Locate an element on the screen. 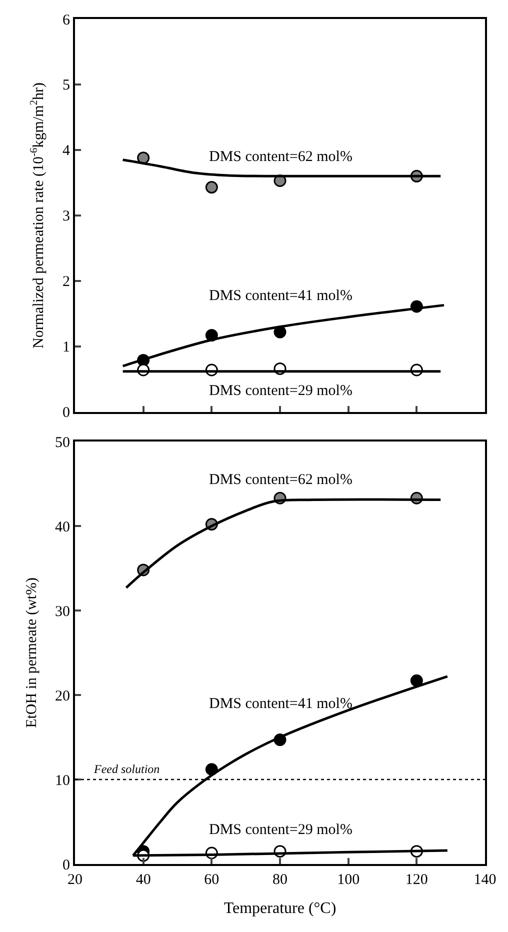  x-tick-label: 120 is located at coordinates (416, 880).